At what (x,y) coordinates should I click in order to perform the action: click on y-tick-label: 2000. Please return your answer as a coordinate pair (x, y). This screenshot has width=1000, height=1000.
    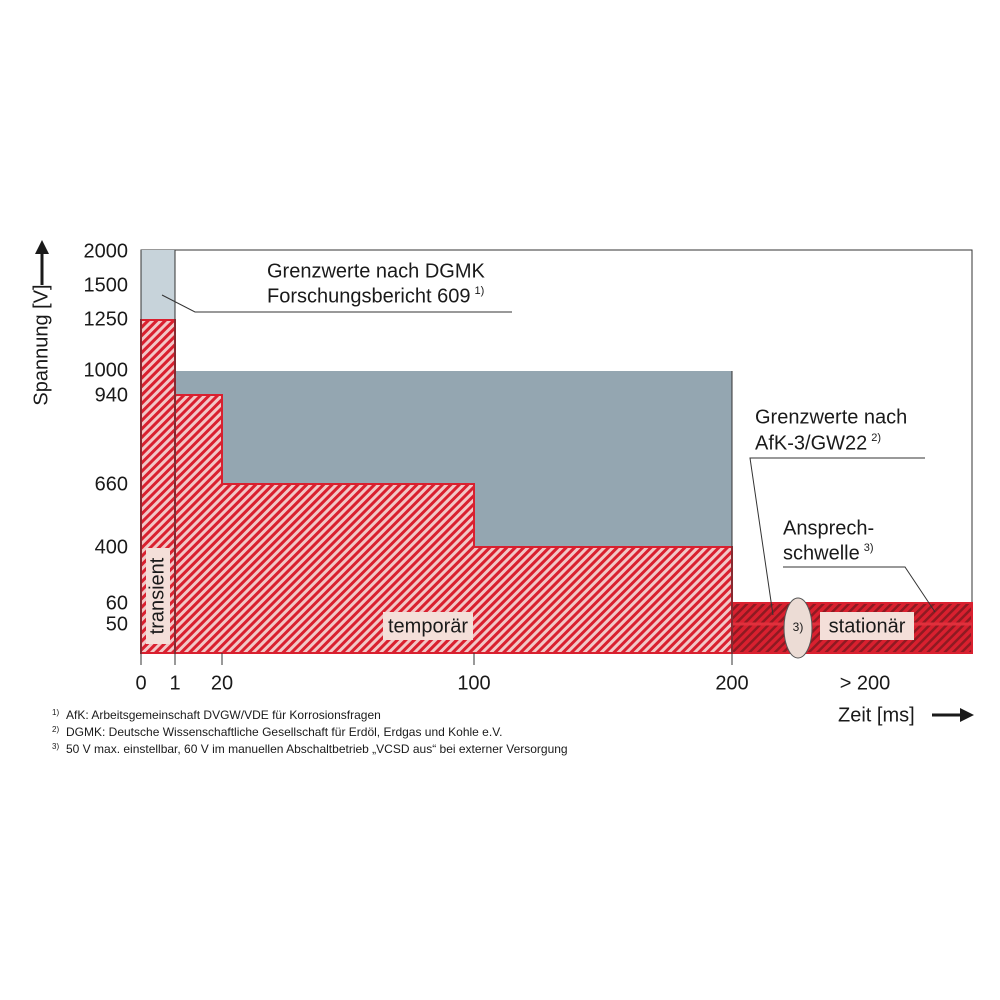
    Looking at the image, I should click on (106, 251).